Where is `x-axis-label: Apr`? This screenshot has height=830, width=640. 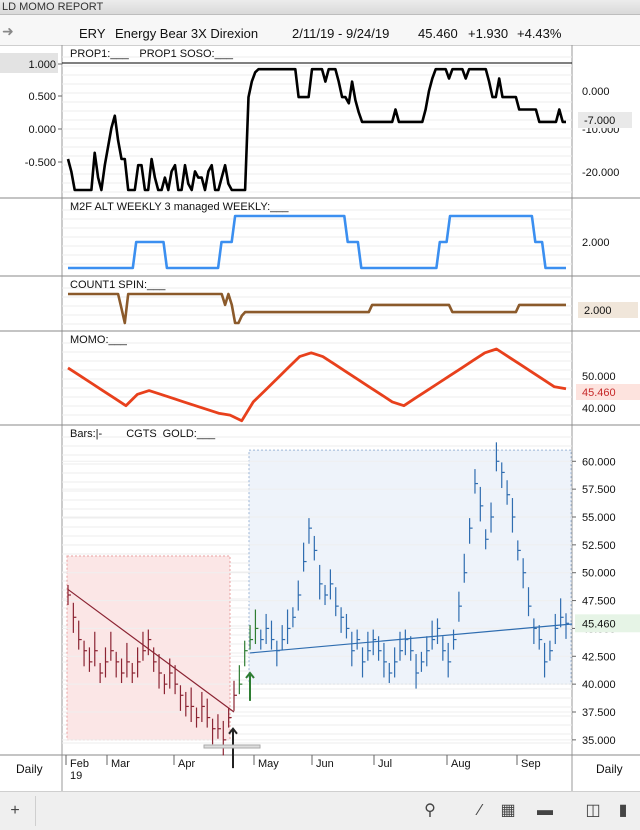 x-axis-label: Apr is located at coordinates (186, 764).